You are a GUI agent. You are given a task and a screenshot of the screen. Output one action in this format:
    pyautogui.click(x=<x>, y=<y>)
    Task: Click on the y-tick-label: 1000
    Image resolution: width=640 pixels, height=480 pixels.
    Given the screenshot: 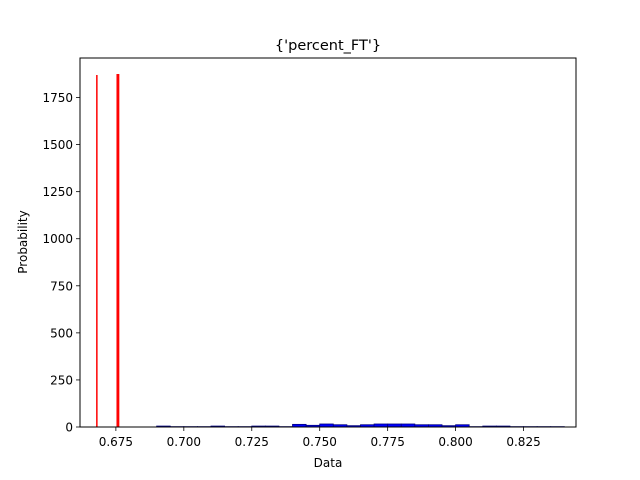 What is the action you would take?
    pyautogui.click(x=57, y=239)
    